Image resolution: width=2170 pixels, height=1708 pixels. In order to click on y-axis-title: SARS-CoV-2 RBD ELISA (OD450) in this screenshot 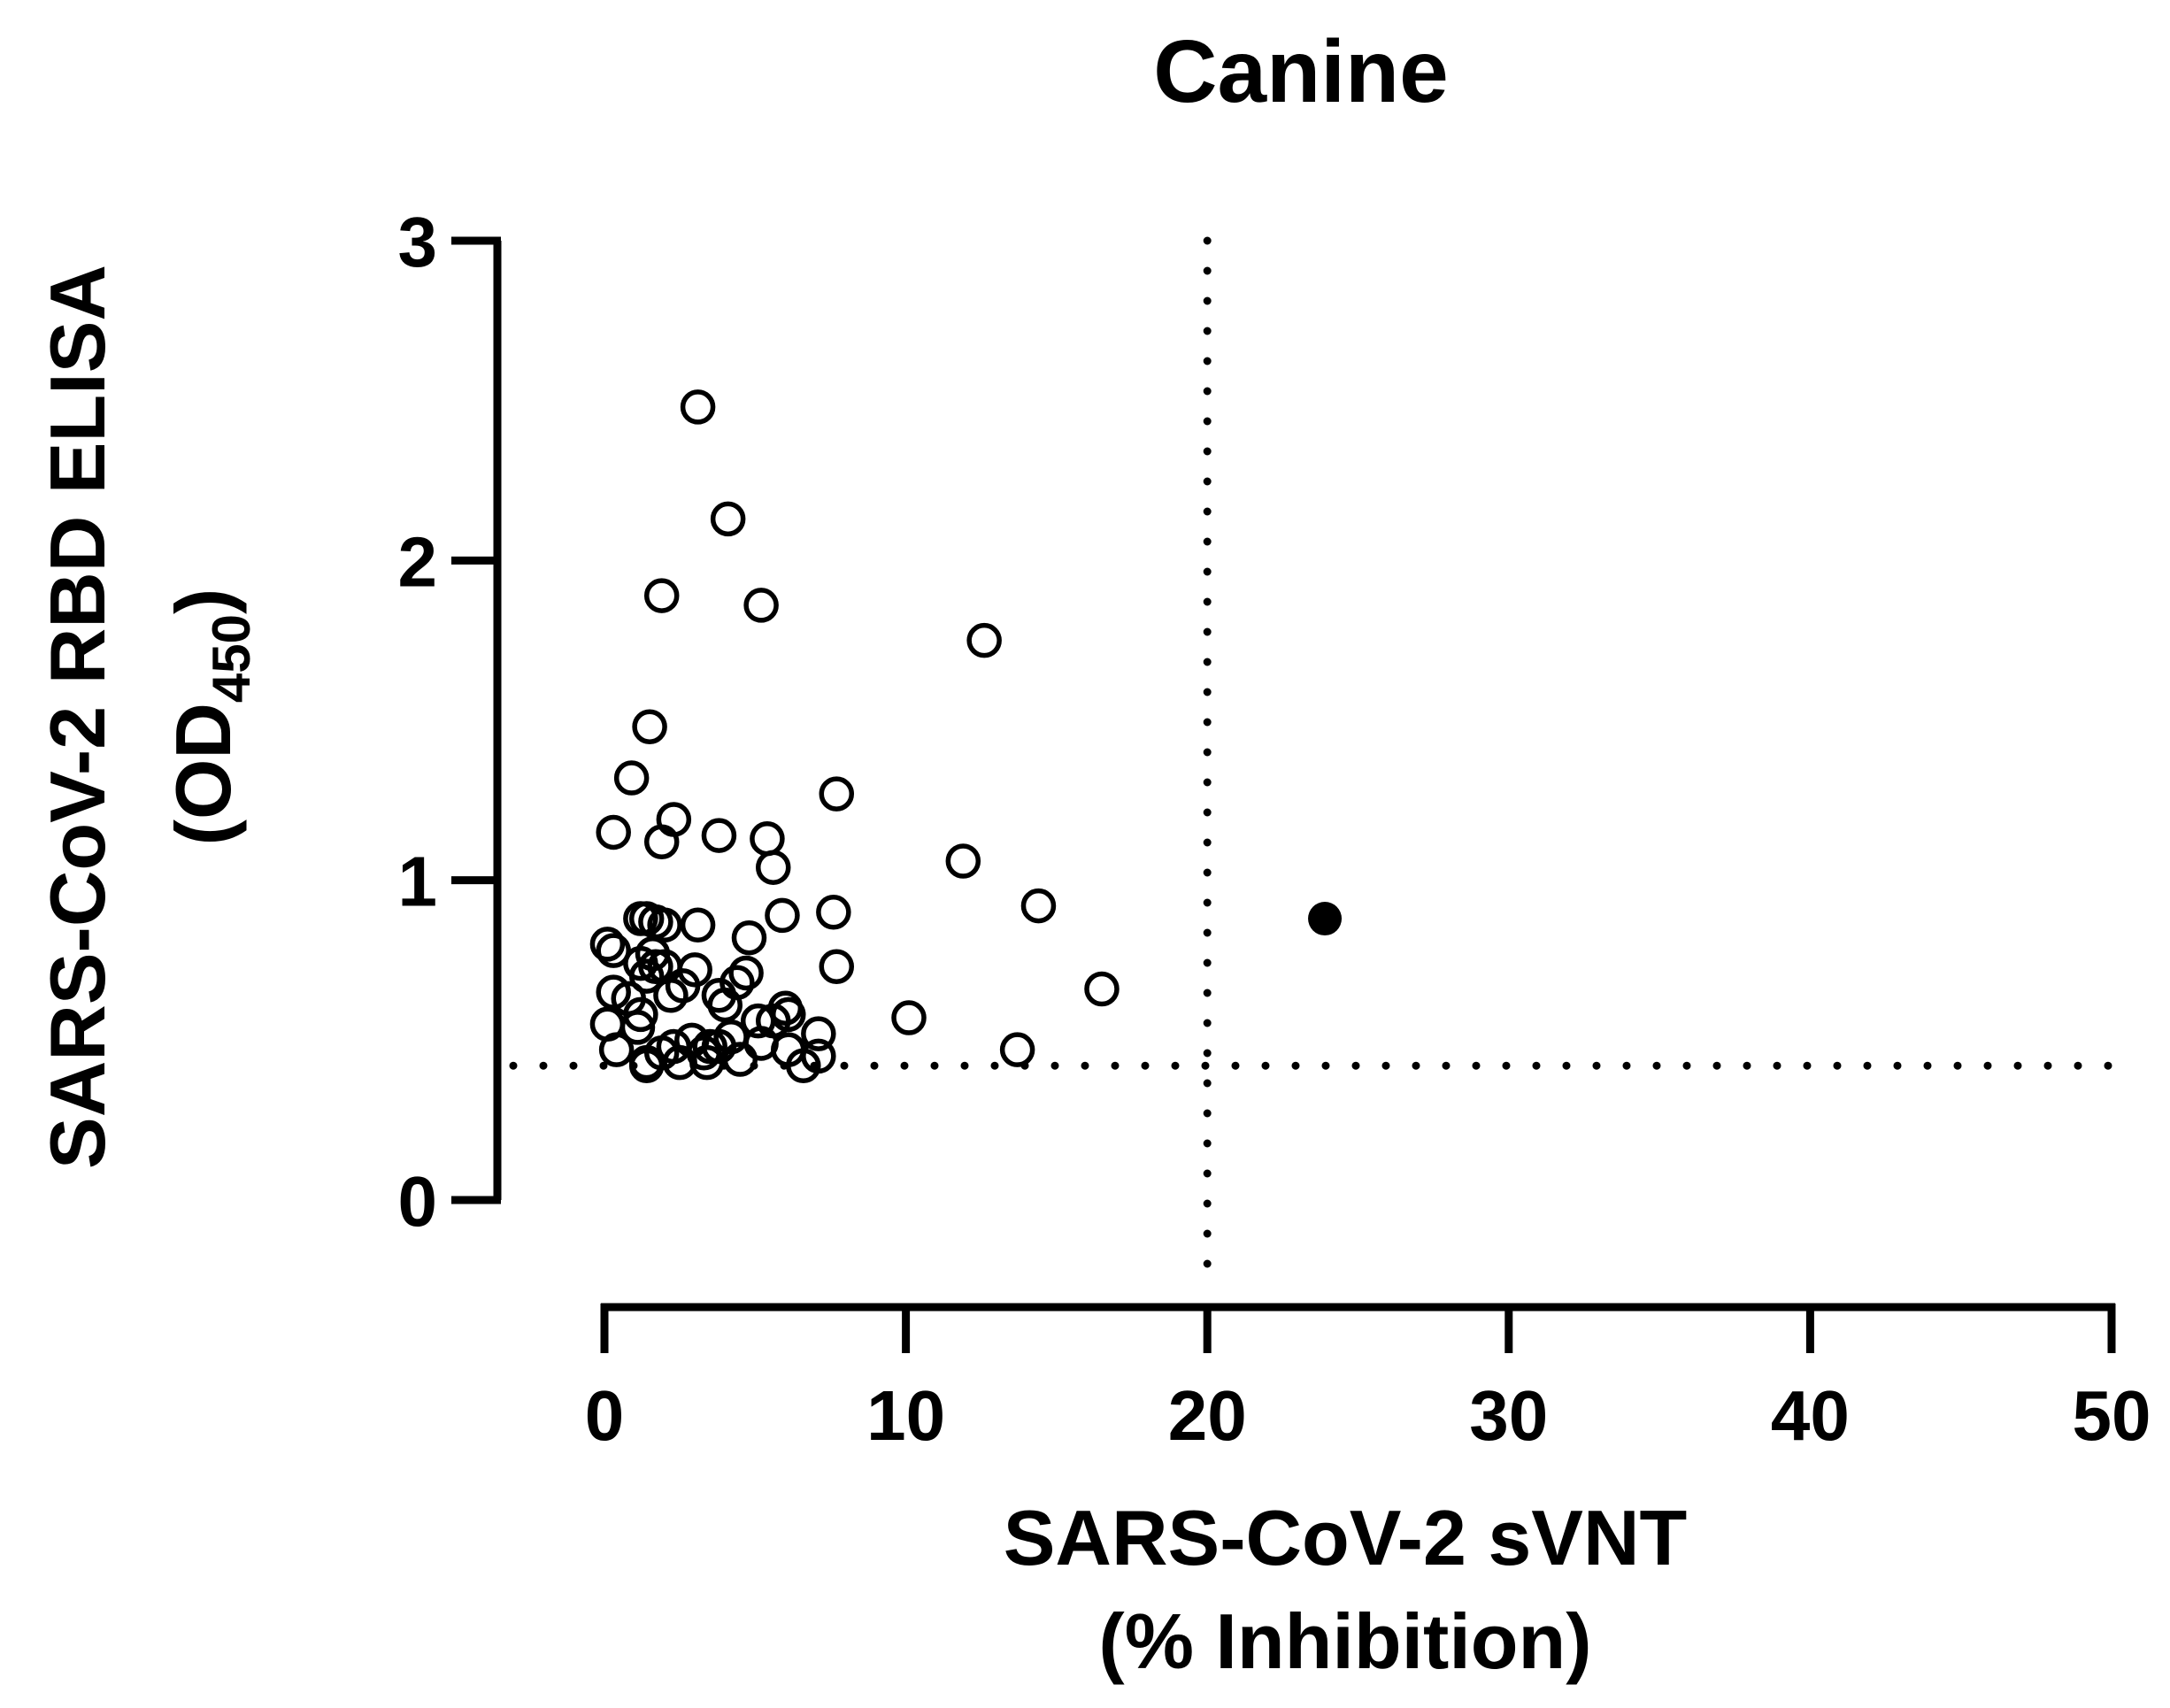, I will do `click(147, 717)`.